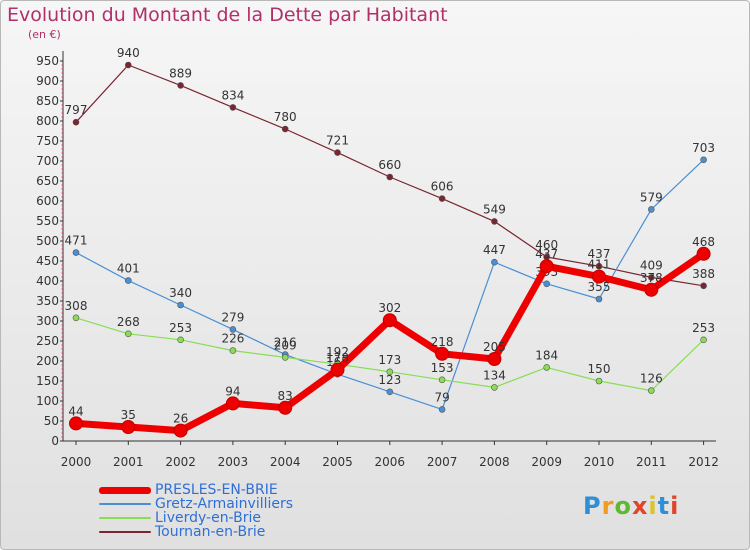 This screenshot has height=550, width=750. I want to click on data-label: 447, so click(494, 250).